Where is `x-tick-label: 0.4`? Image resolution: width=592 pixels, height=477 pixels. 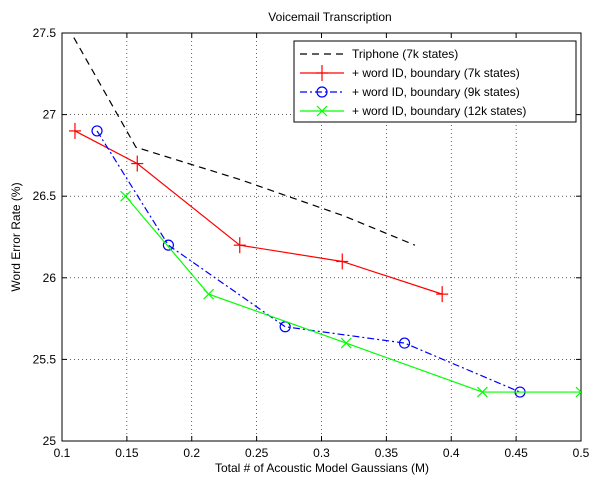 x-tick-label: 0.4 is located at coordinates (451, 453).